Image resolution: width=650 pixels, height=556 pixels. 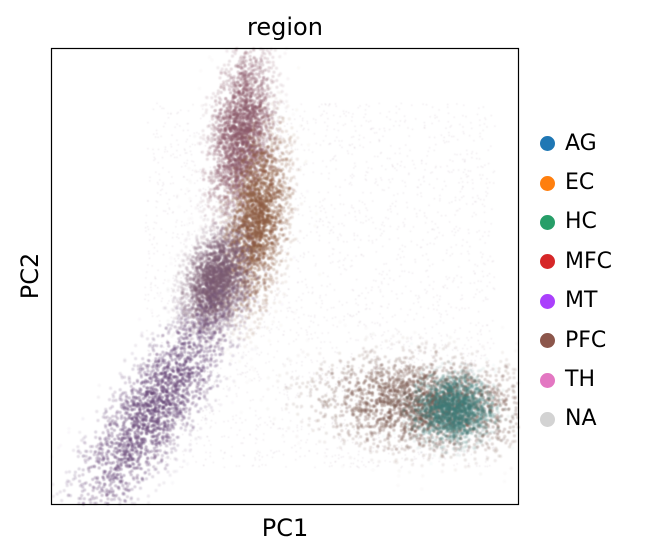 I want to click on legend-item-pfc: PFC, so click(x=576, y=340).